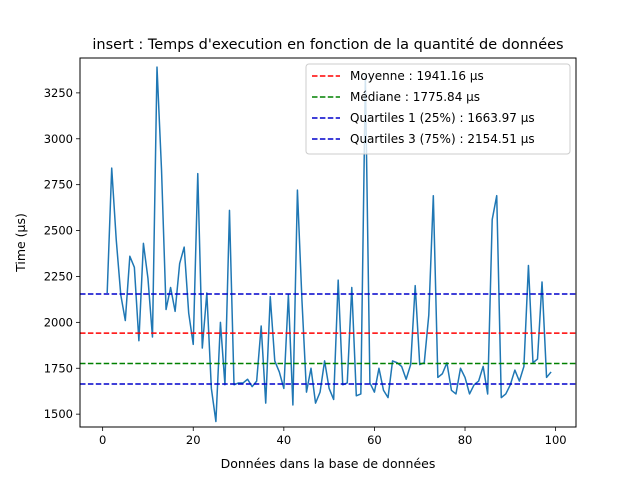 This screenshot has height=484, width=640. I want to click on x-axis-label: Données dans la base de données, so click(328, 463).